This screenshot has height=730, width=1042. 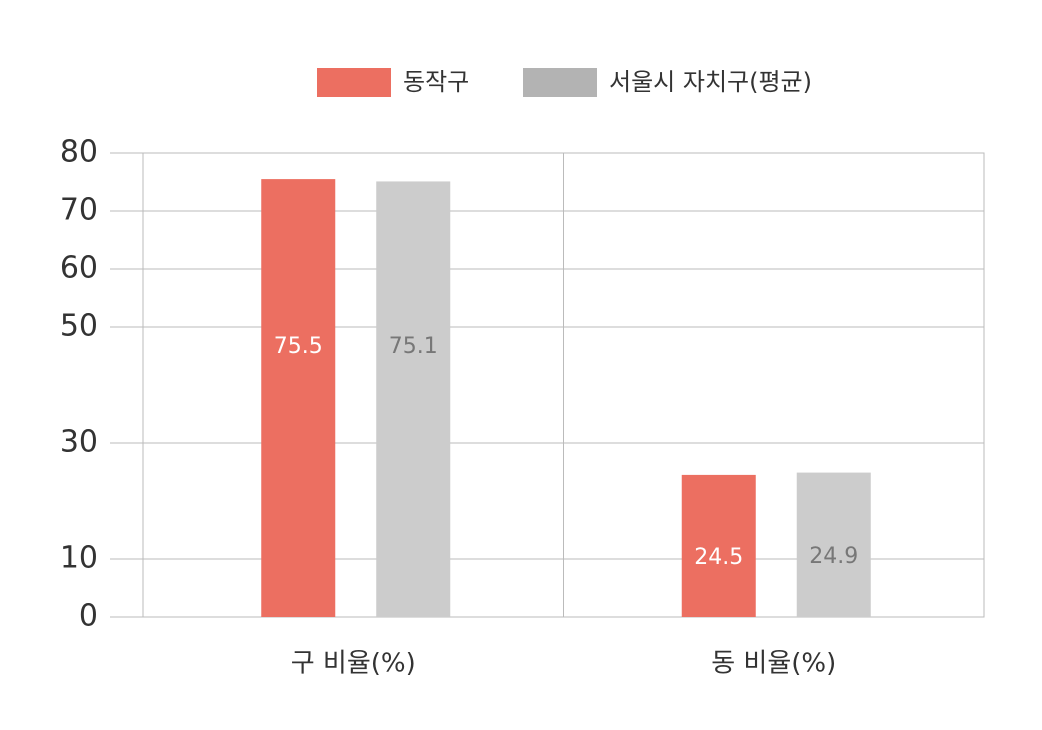 I want to click on y-tick-label: 60, so click(x=79, y=268).